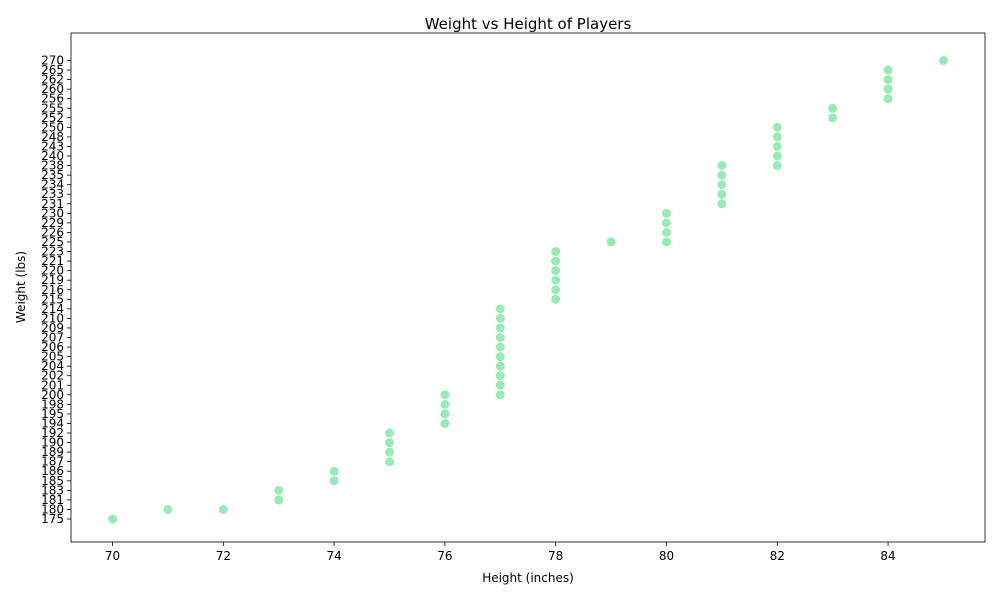 The height and width of the screenshot is (600, 1000). What do you see at coordinates (52, 509) in the screenshot?
I see `y-tick-label: 180` at bounding box center [52, 509].